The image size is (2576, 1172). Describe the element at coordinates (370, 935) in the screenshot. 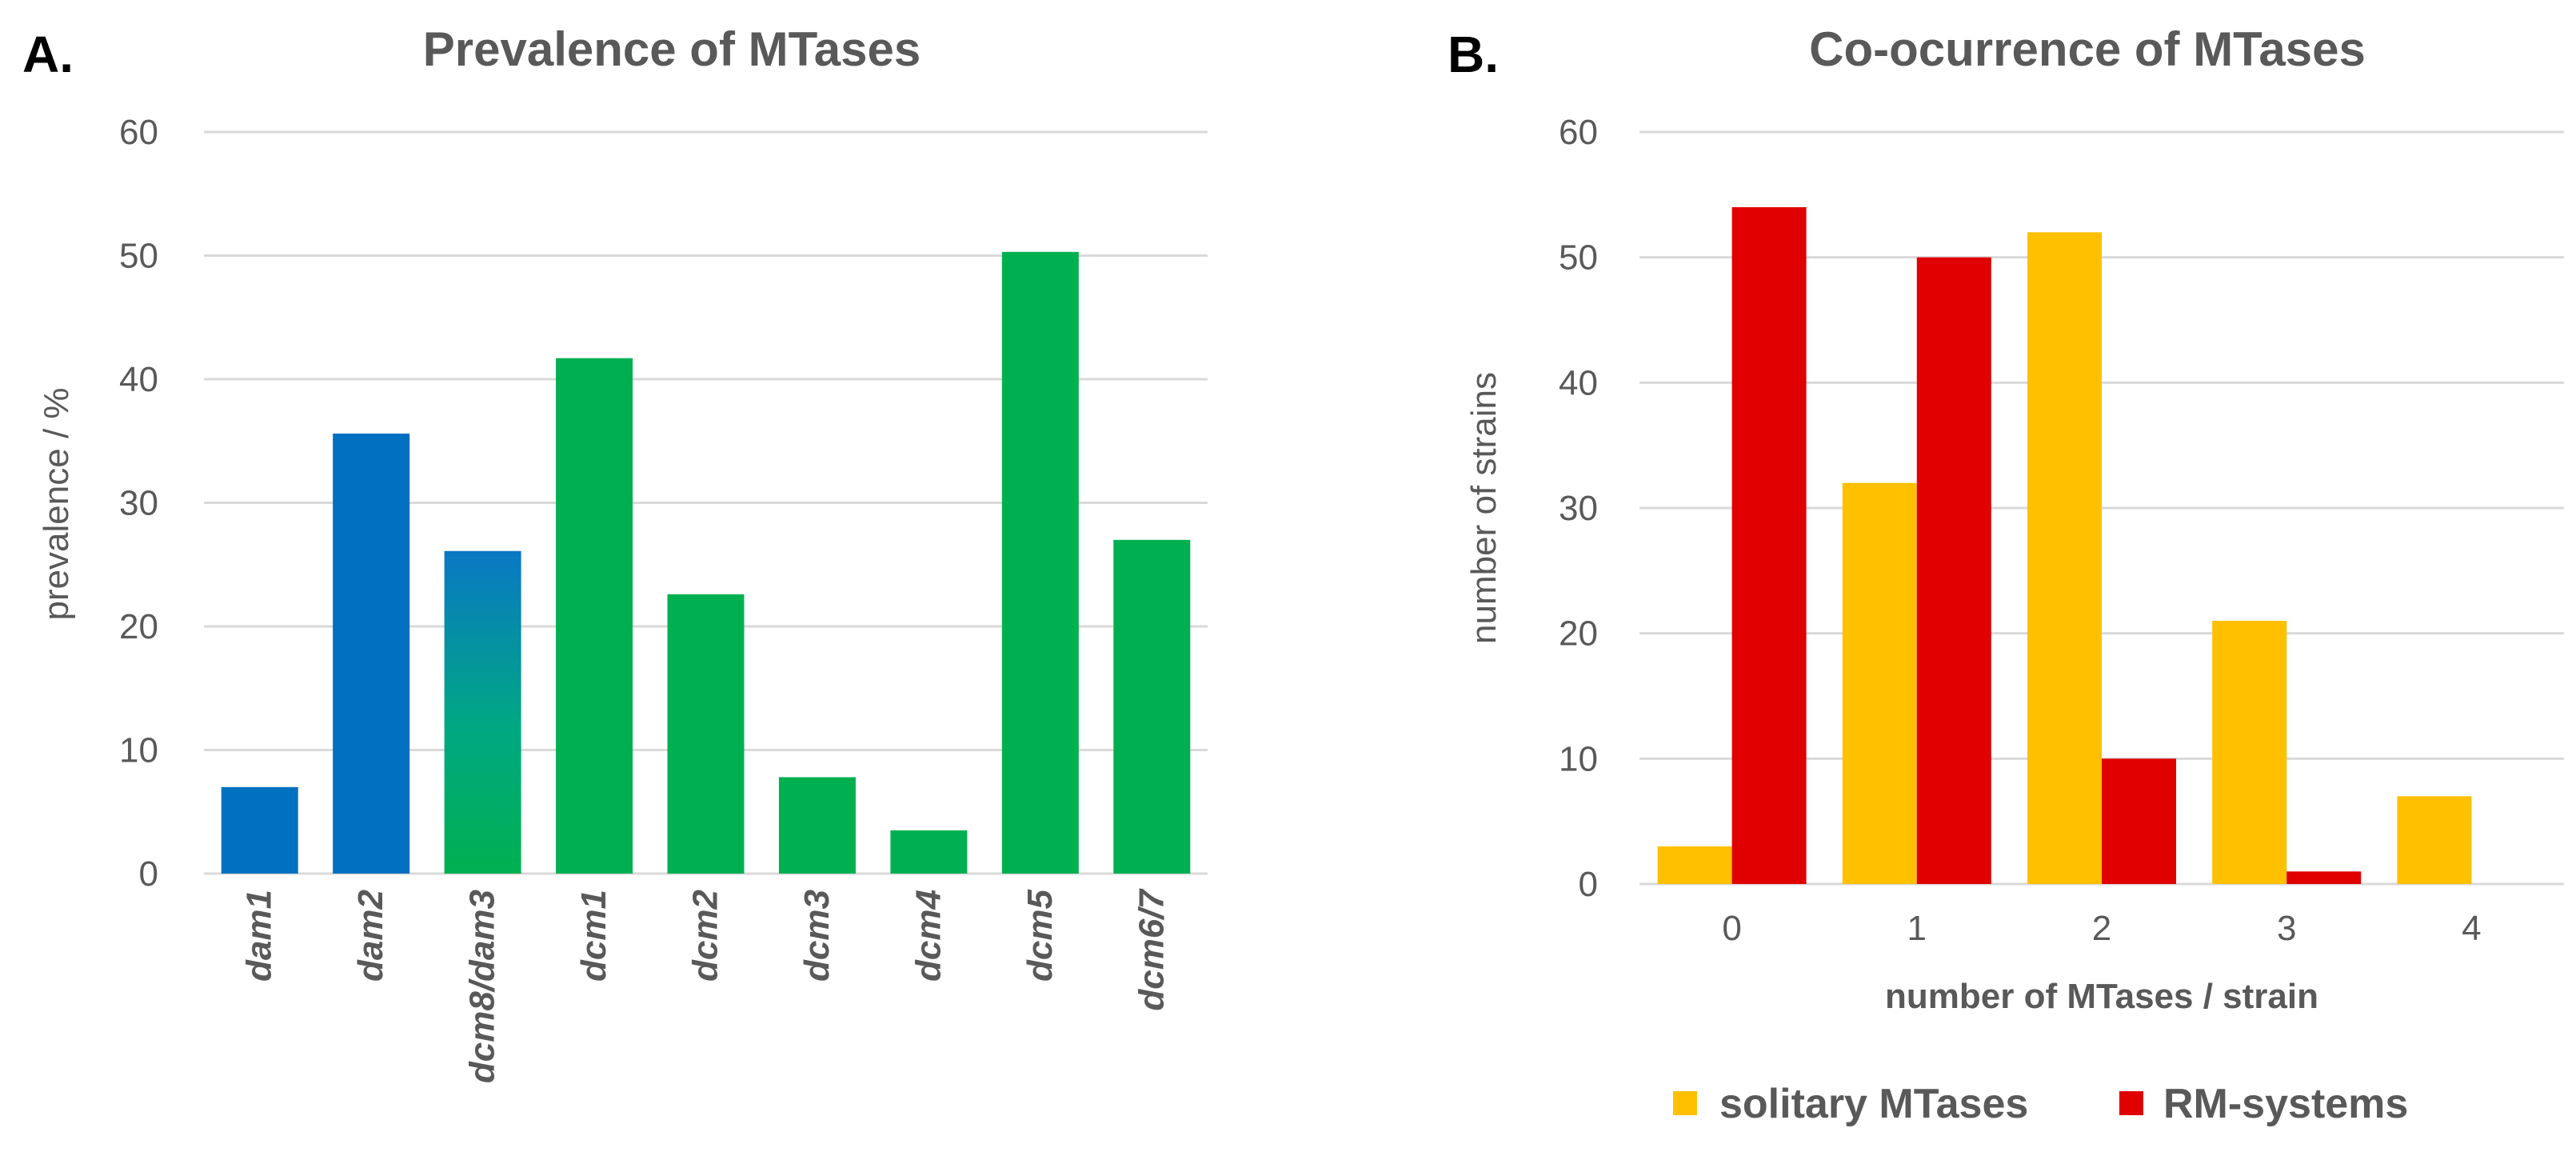

I see `panel-a-category-label: dam2` at that location.